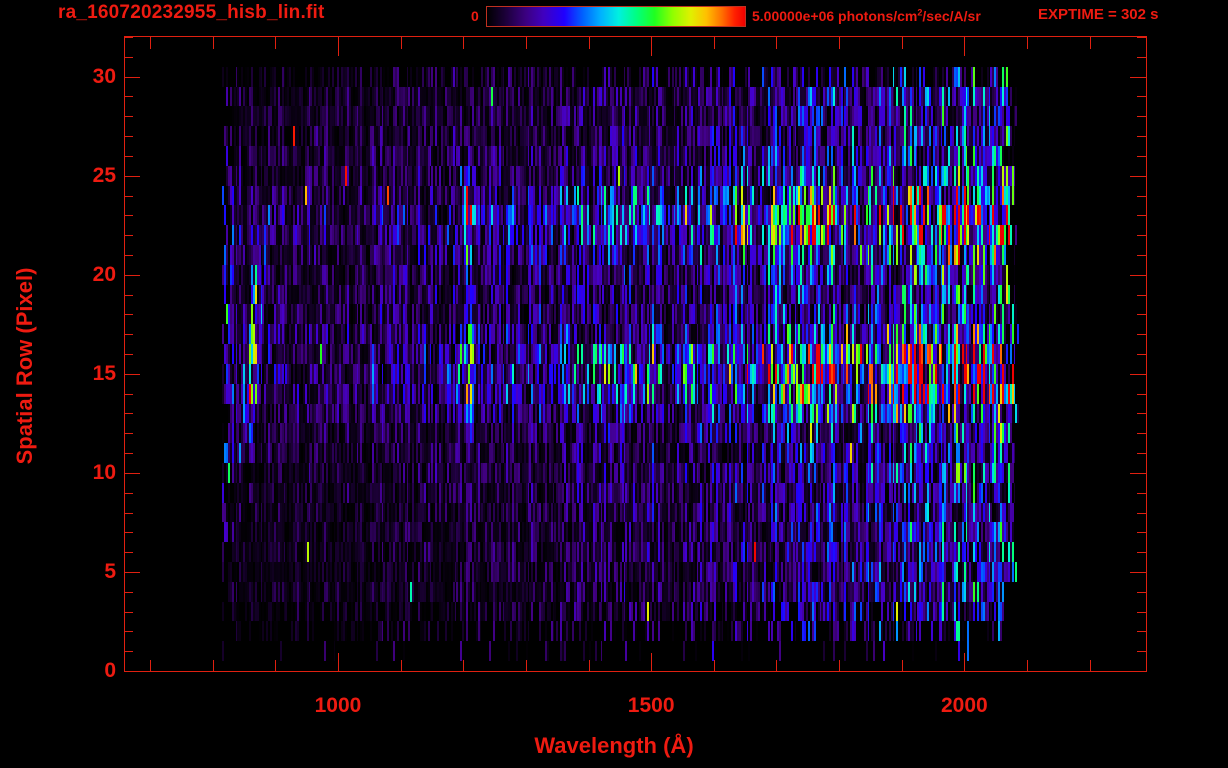 The height and width of the screenshot is (768, 1228). What do you see at coordinates (104, 76) in the screenshot?
I see `y-tick-label: 30` at bounding box center [104, 76].